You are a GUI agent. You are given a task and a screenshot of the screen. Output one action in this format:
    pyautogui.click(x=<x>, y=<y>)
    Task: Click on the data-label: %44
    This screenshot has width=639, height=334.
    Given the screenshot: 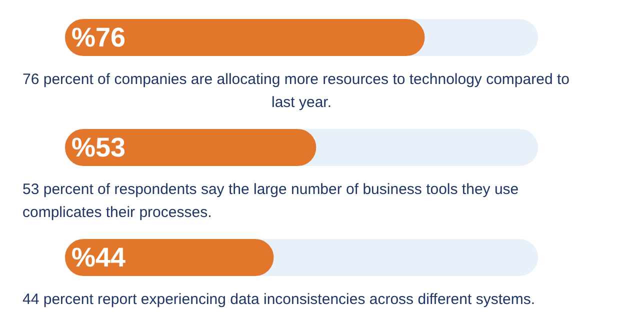 What is the action you would take?
    pyautogui.click(x=99, y=257)
    